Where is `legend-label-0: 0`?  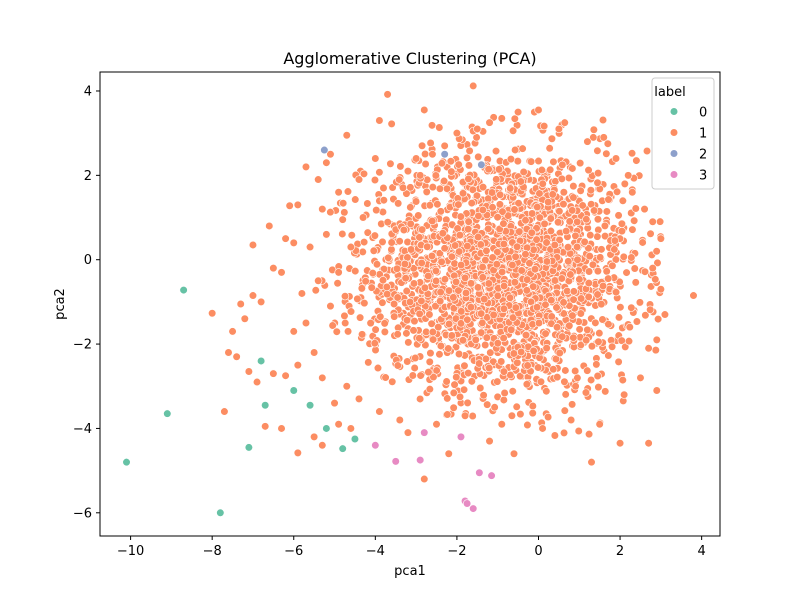
legend-label-0: 0 is located at coordinates (703, 113).